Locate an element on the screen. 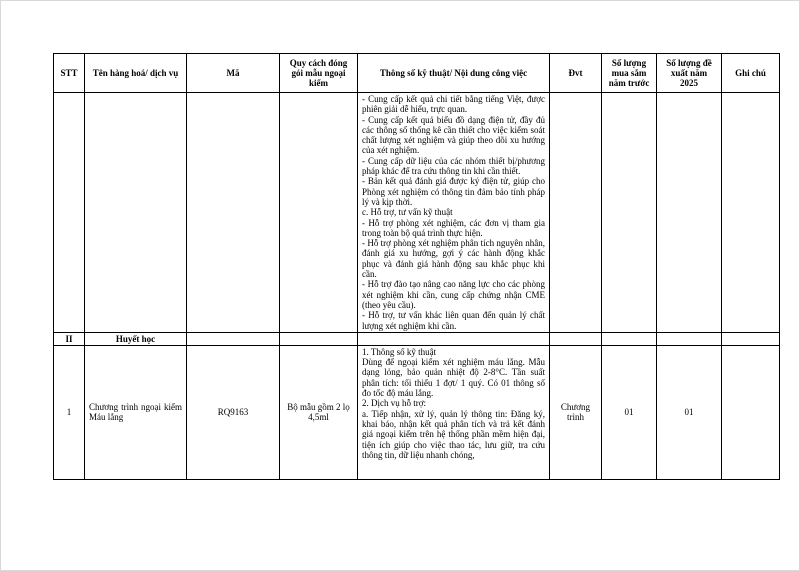 The width and height of the screenshot is (800, 571). column-header: Số lượng đề xuất năm 2025 is located at coordinates (689, 73).